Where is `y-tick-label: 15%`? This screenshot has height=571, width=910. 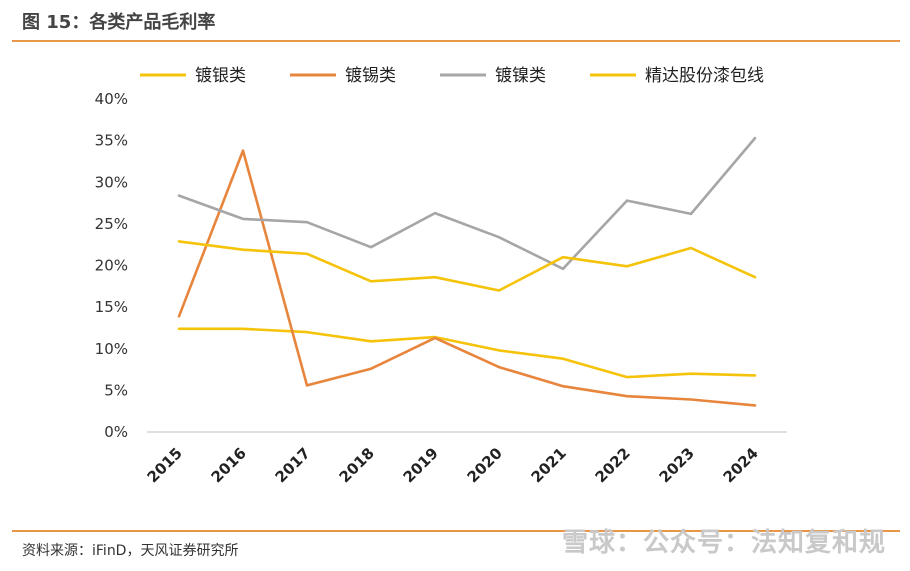 y-tick-label: 15% is located at coordinates (111, 307).